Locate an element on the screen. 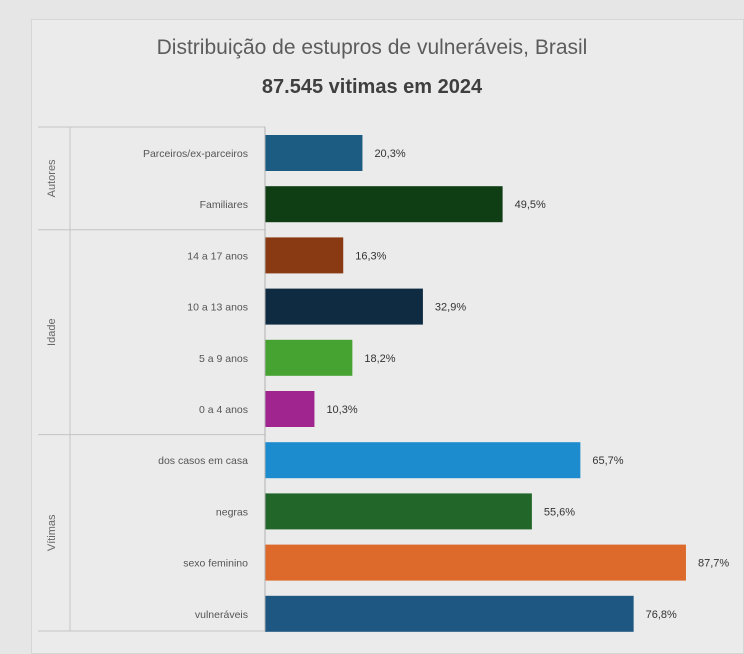 The height and width of the screenshot is (654, 744). bar-10-a-13-anos is located at coordinates (344, 306).